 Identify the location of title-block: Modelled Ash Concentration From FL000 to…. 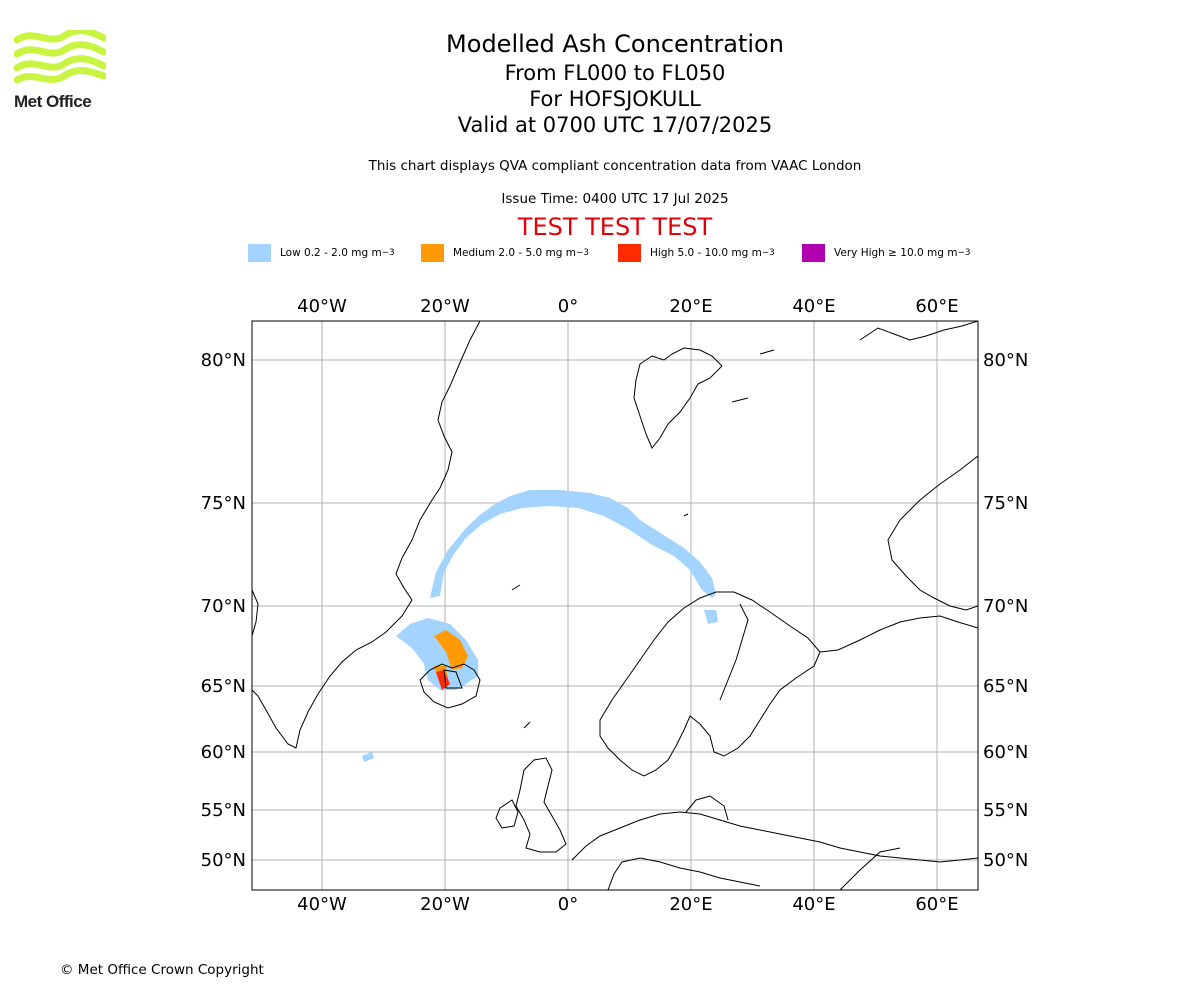
(615, 83).